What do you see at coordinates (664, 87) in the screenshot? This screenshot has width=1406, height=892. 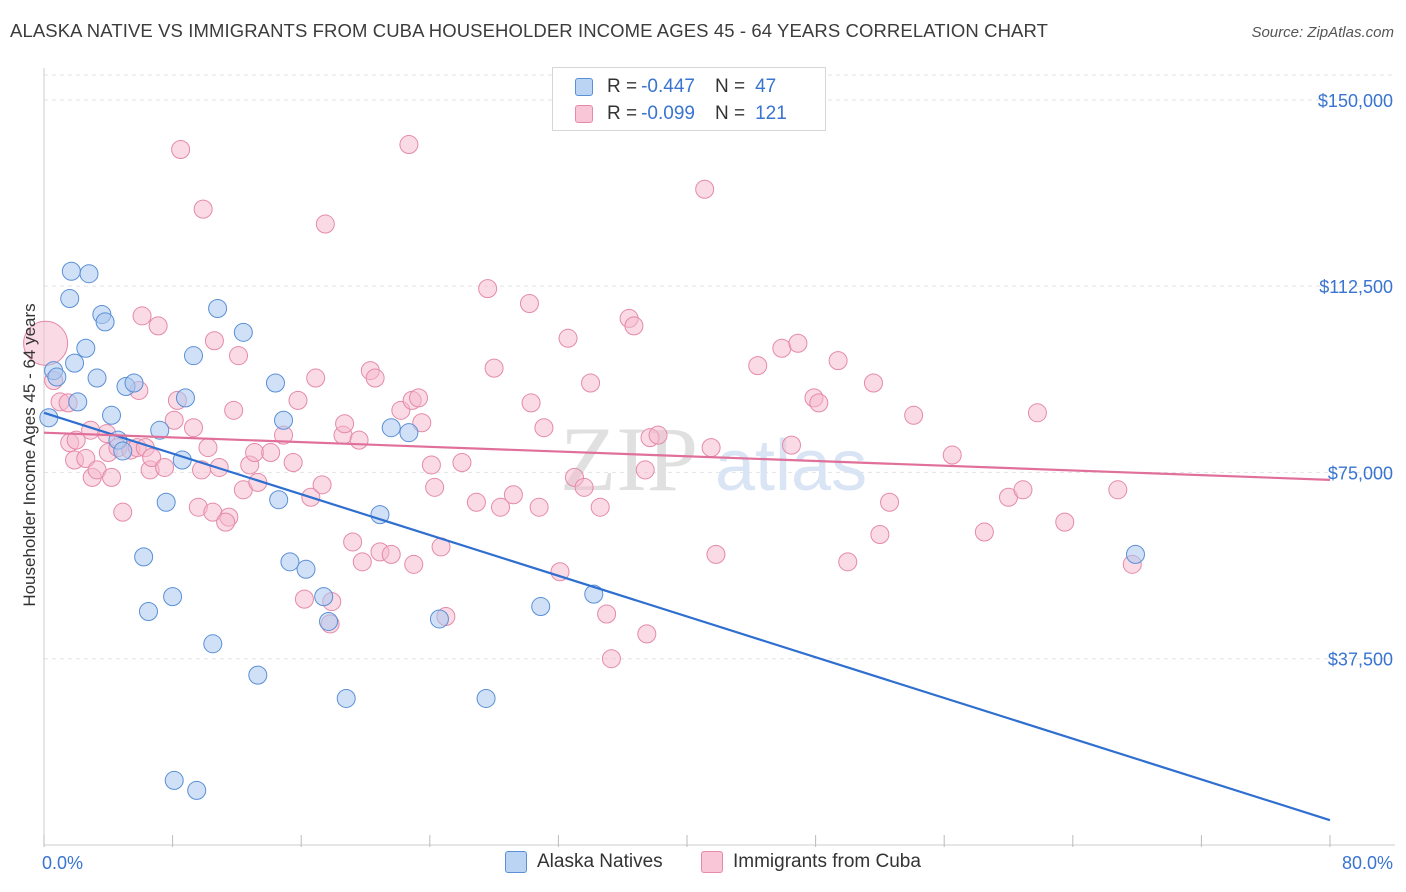 I see `legend-row-alaska-natives: R = -0.447 N = 47` at bounding box center [664, 87].